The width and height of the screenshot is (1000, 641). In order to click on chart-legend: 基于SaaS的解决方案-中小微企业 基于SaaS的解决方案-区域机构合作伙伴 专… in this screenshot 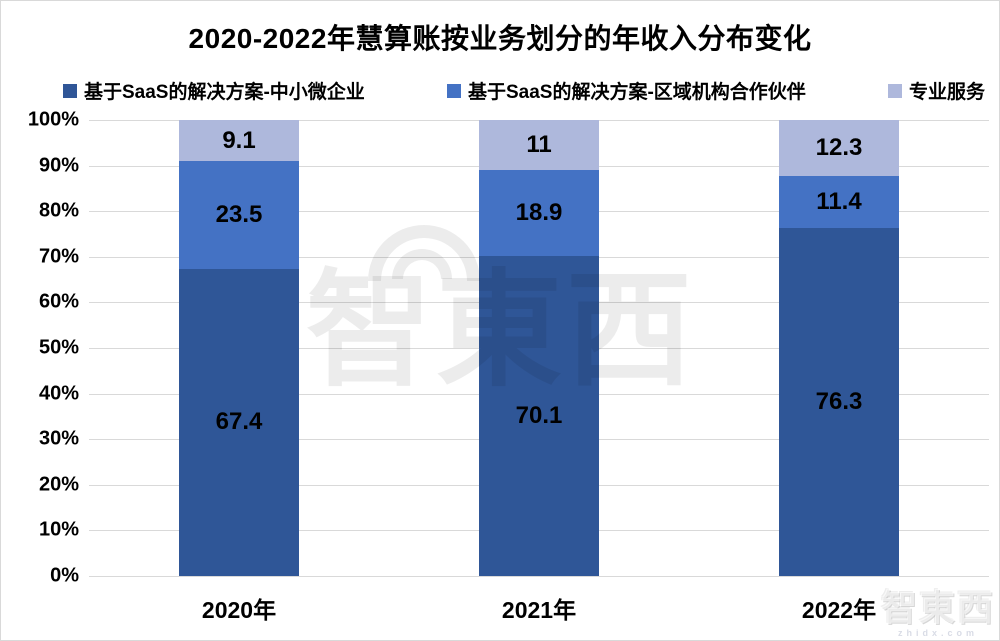, I will do `click(524, 90)`.